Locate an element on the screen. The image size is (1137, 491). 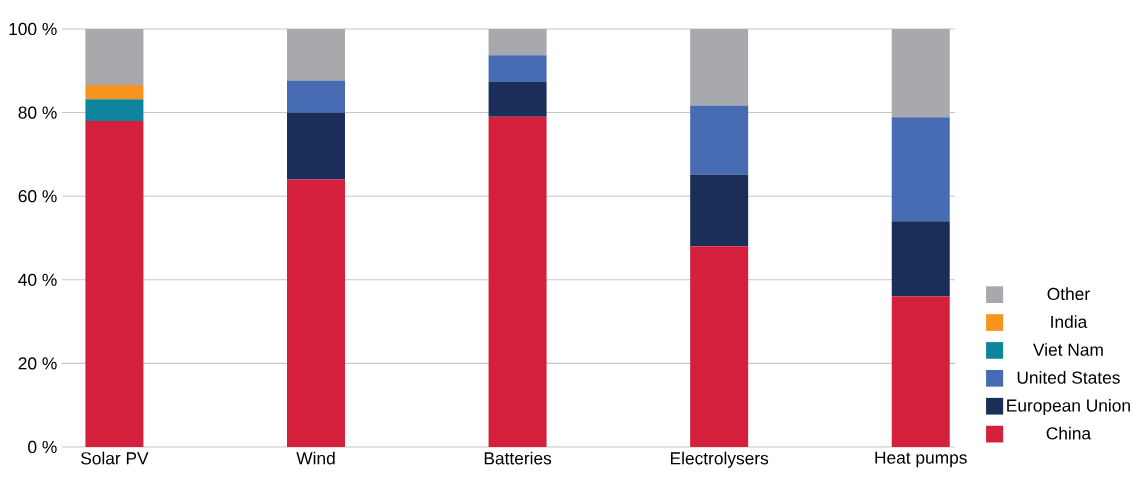
y-tick-label: 0 % is located at coordinates (42, 447).